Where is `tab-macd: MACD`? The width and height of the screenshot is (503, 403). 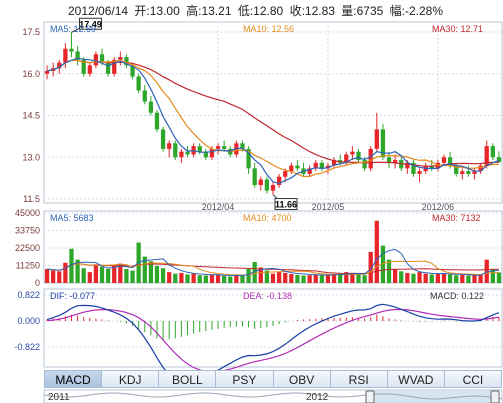
tab-macd: MACD is located at coordinates (73, 379).